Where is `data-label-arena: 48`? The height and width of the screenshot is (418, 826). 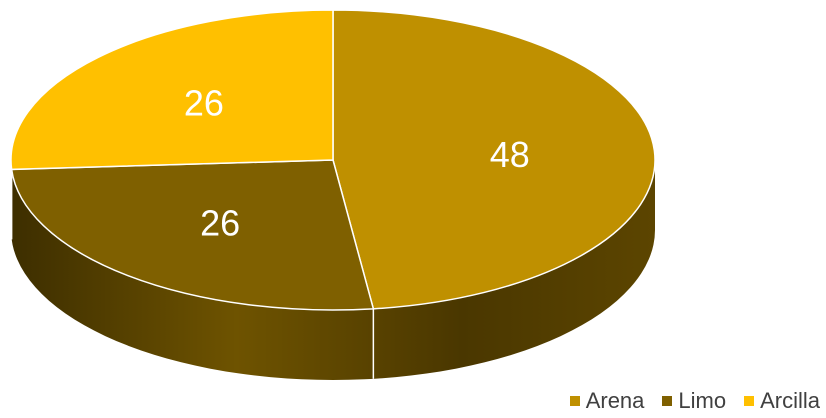
data-label-arena: 48 is located at coordinates (510, 154).